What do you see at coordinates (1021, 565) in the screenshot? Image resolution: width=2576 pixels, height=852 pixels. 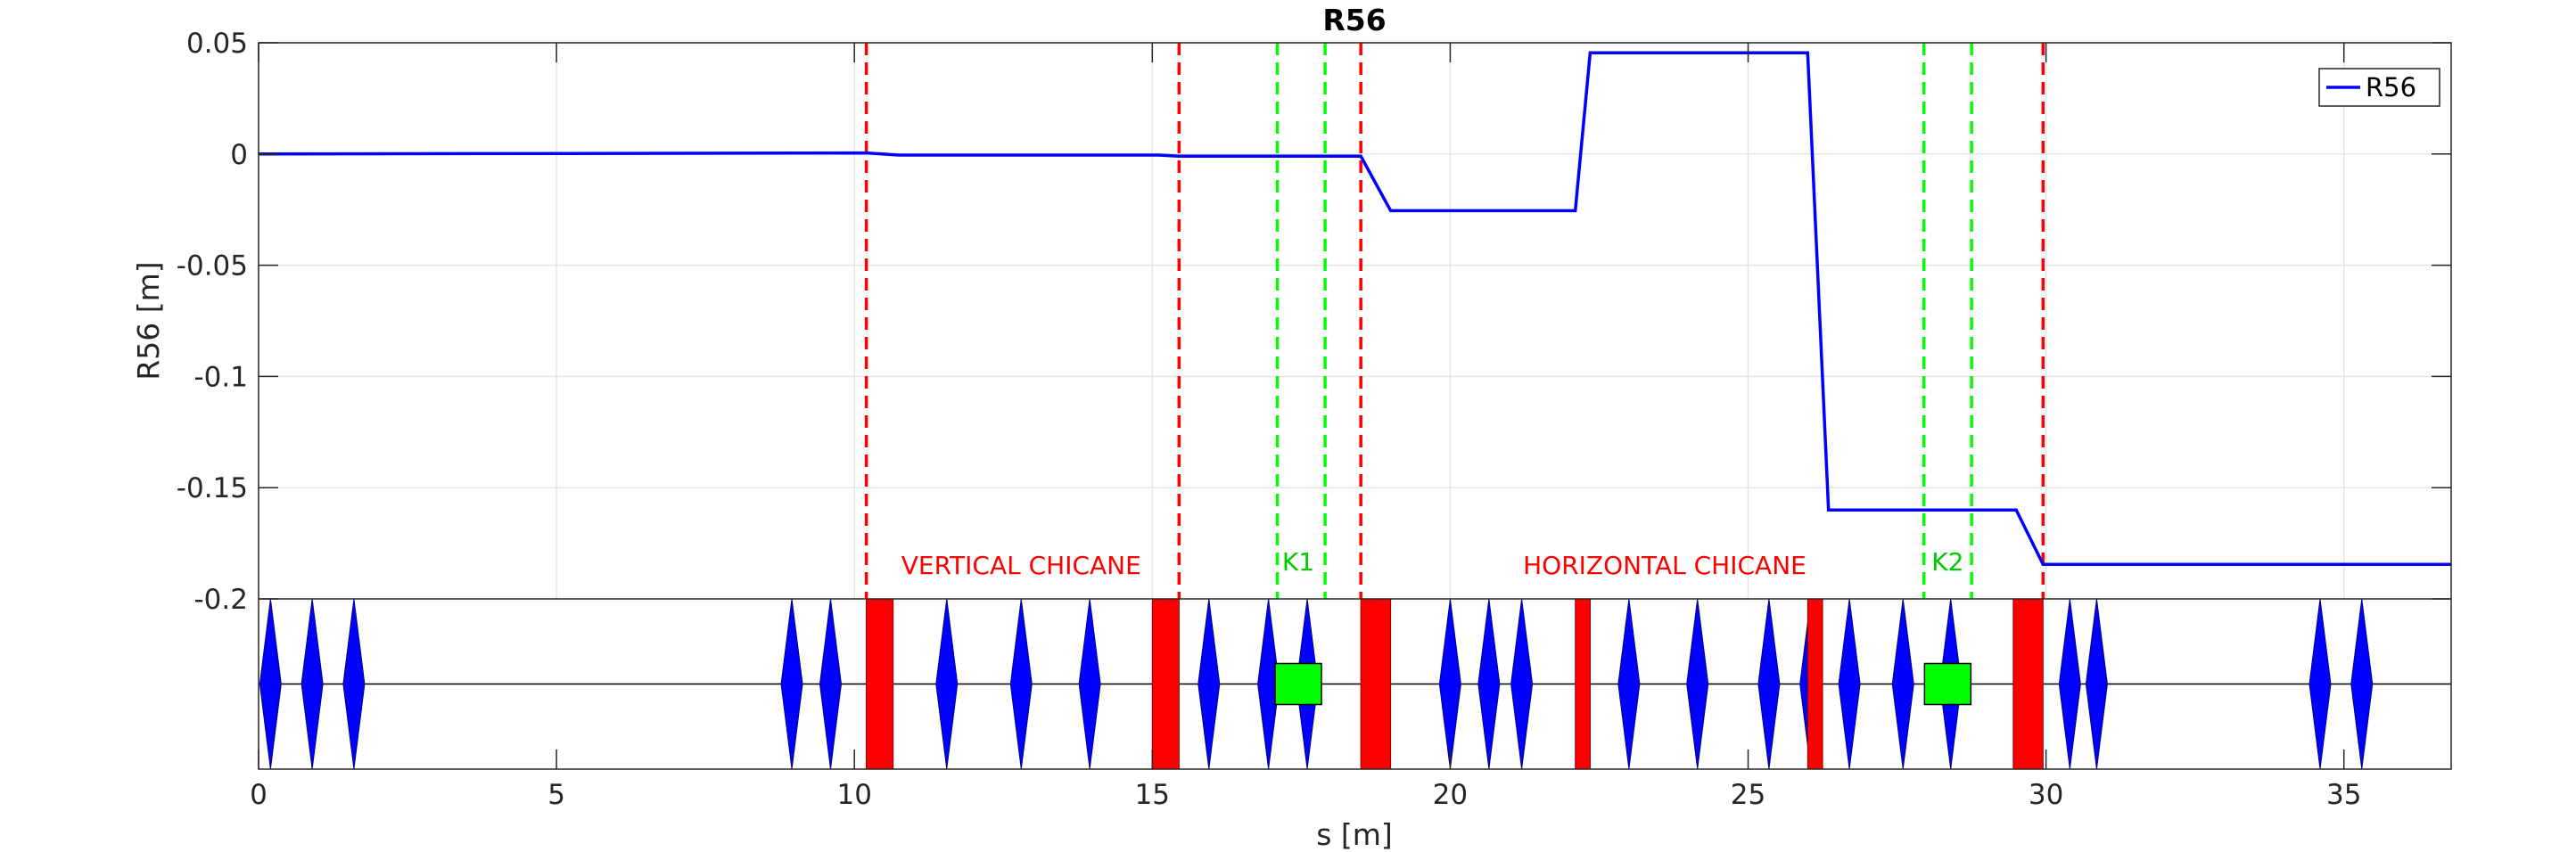 I see `annotation-label: VERTICAL CHICANE` at bounding box center [1021, 565].